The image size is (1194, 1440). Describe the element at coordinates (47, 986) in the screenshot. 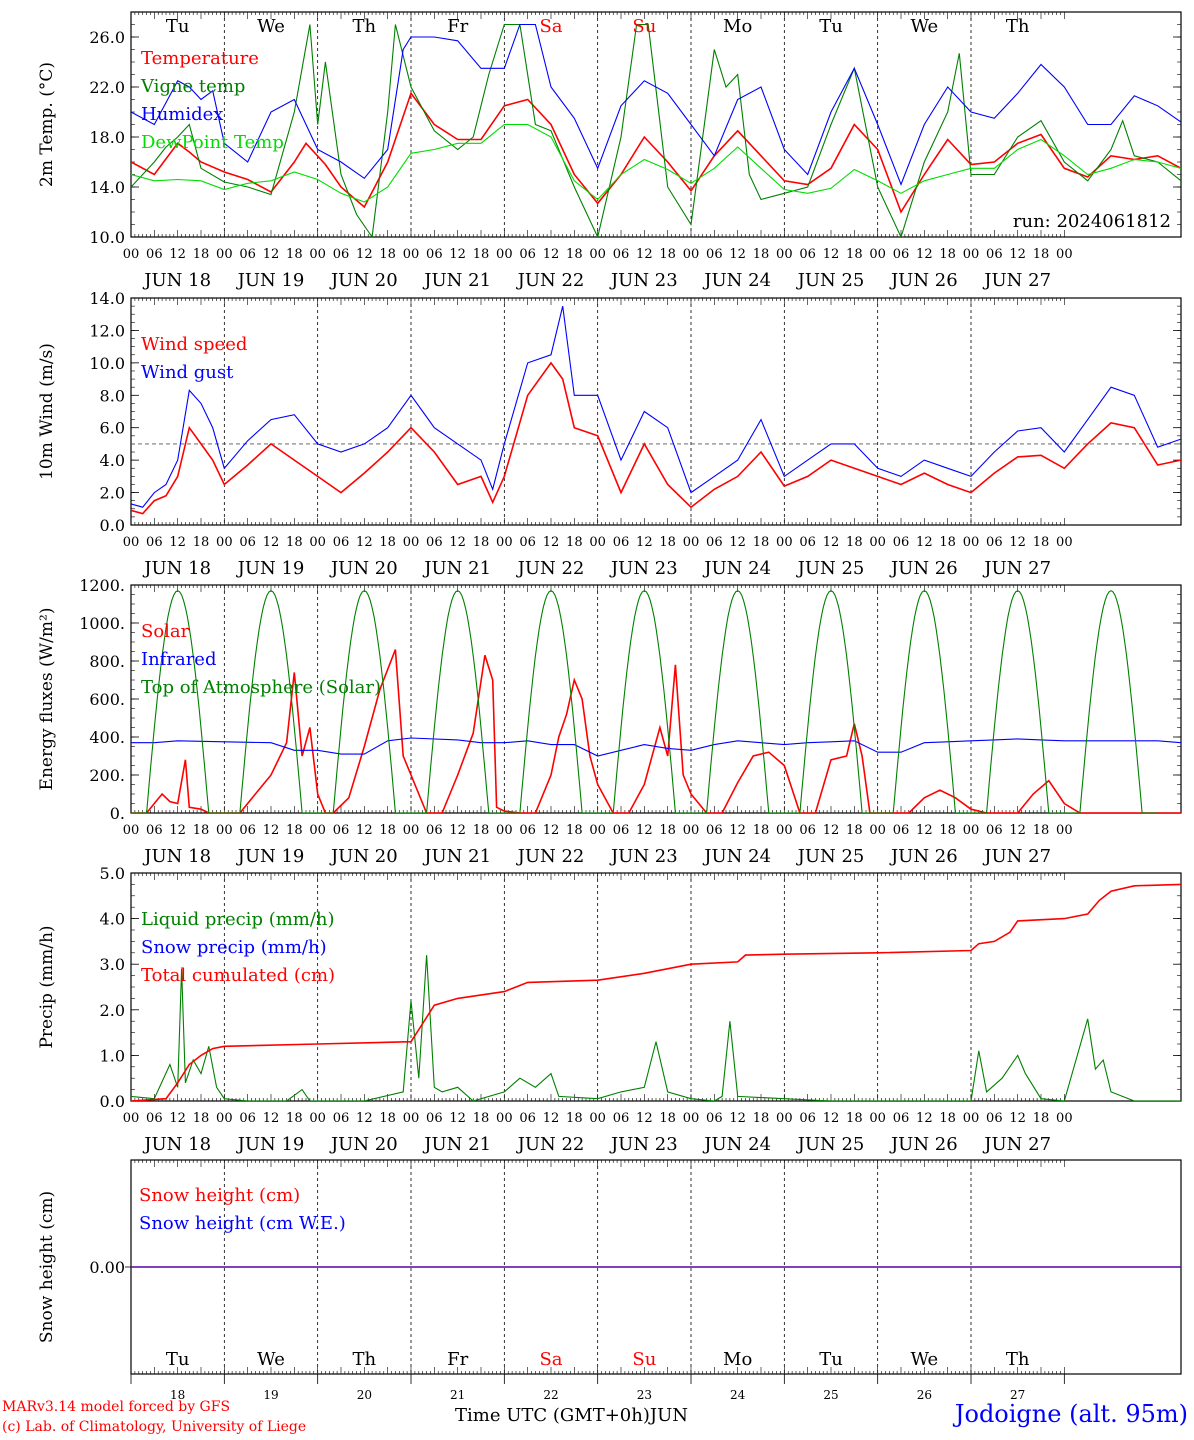

I see `y-axis-label: Precip (mm/h)` at that location.